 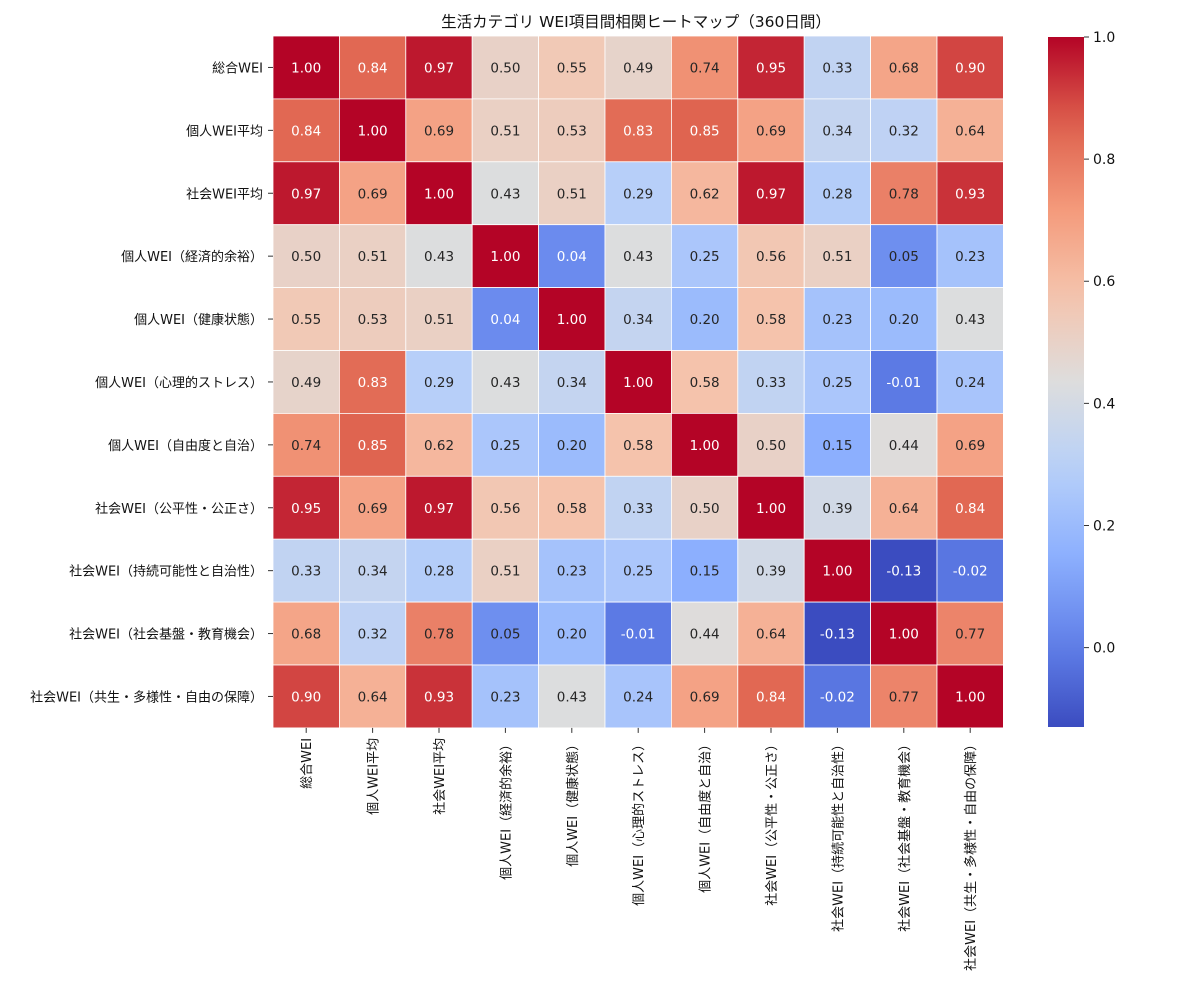 I want to click on cell-value-label: 0.77, so click(x=904, y=697).